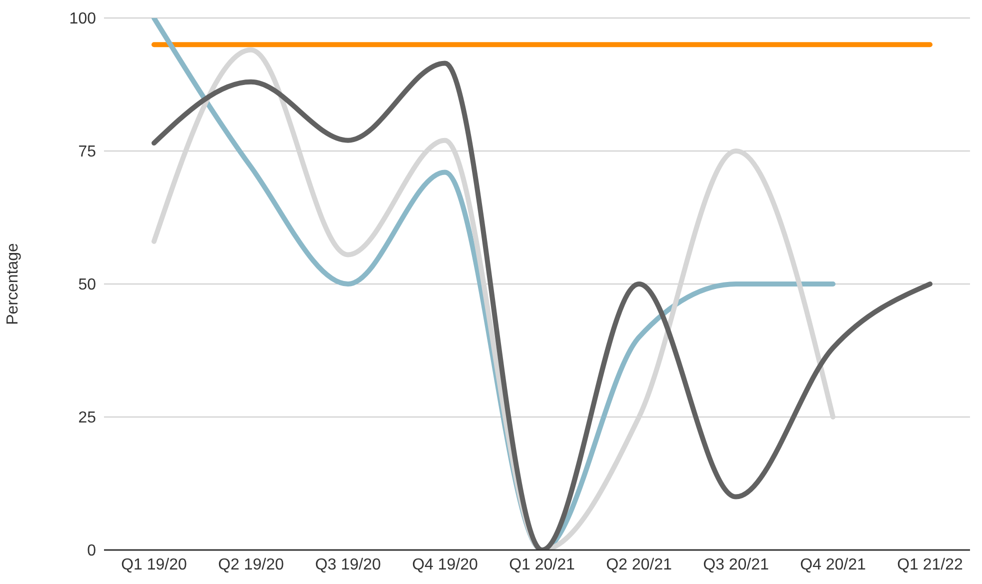 The width and height of the screenshot is (982, 584). What do you see at coordinates (639, 565) in the screenshot?
I see `x-tick-label: Q2 20/21` at bounding box center [639, 565].